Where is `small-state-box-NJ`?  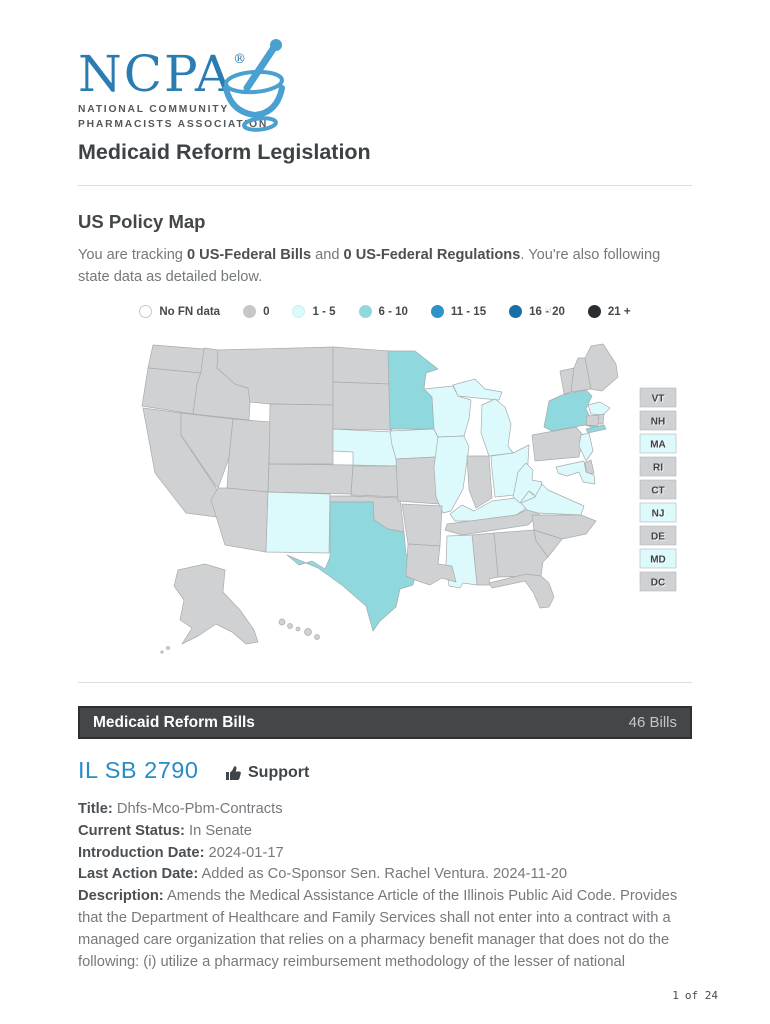 small-state-box-NJ is located at coordinates (658, 512).